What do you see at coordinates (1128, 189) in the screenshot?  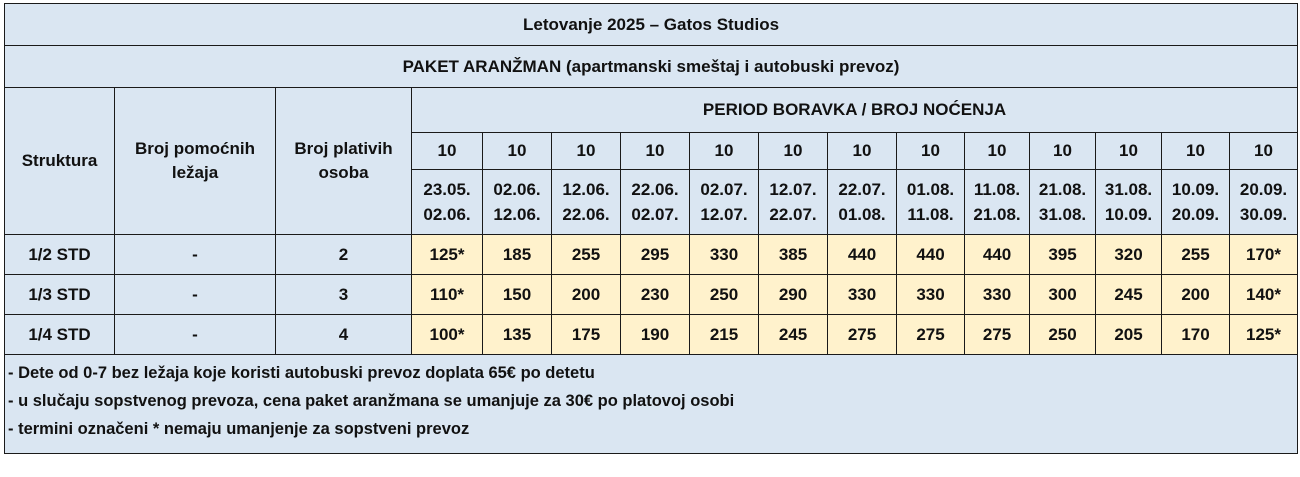 I see `period-from: 31.08.` at bounding box center [1128, 189].